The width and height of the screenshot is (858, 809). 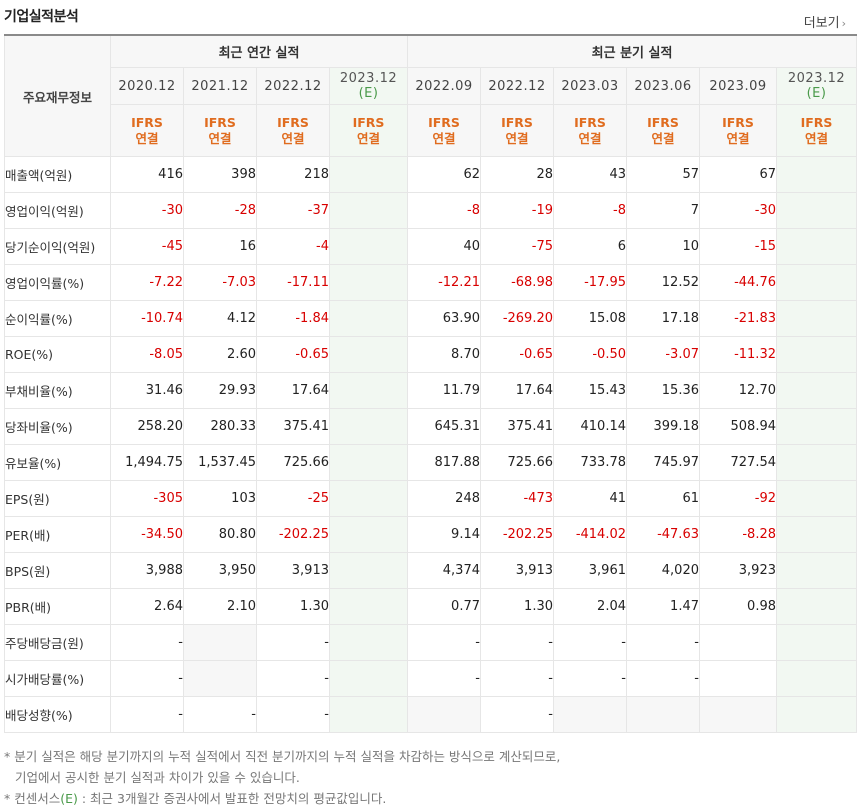 What do you see at coordinates (517, 174) in the screenshot?
I see `table-cell: 28` at bounding box center [517, 174].